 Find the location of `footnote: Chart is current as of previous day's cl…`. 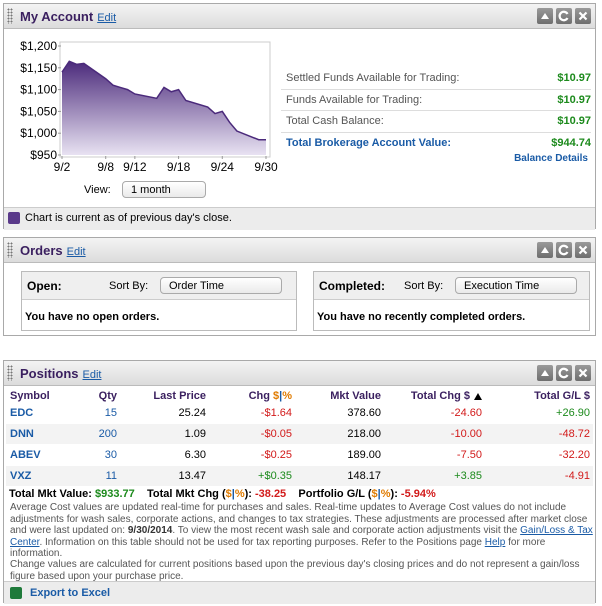

footnote: Chart is current as of previous day's cl… is located at coordinates (128, 218).